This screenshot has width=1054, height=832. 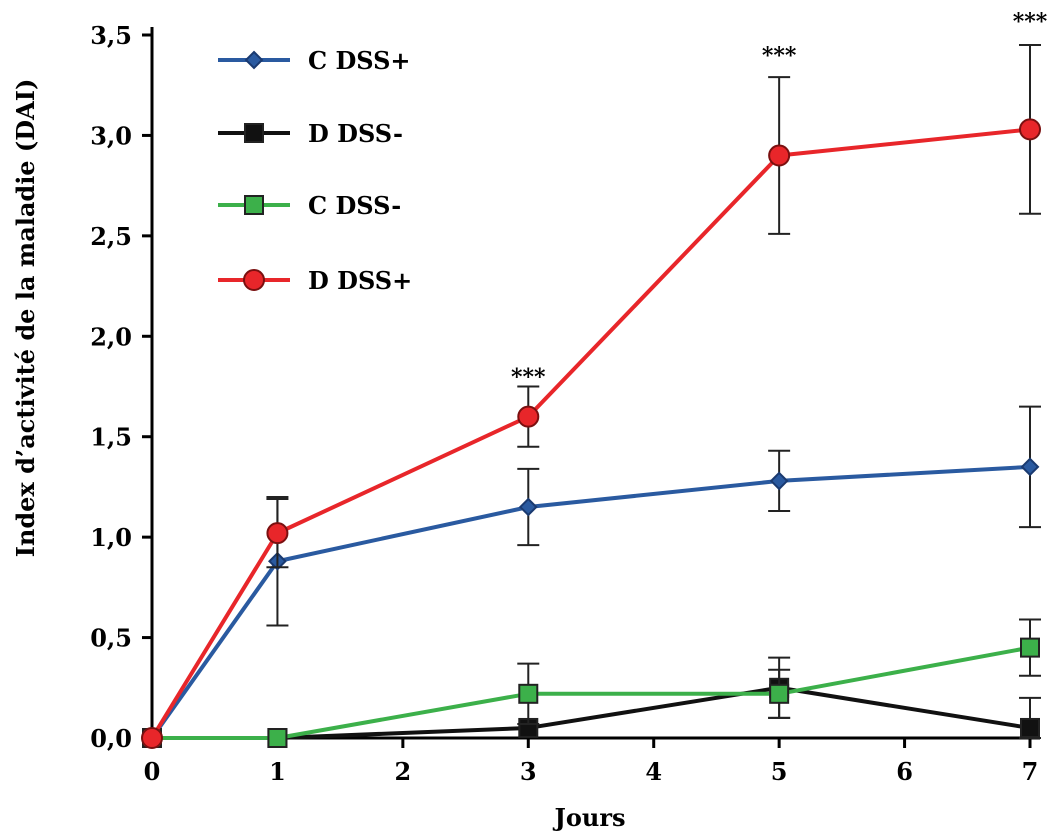 I want to click on y-axis-title: Index d’activité de la maladie (DAI), so click(x=25, y=318).